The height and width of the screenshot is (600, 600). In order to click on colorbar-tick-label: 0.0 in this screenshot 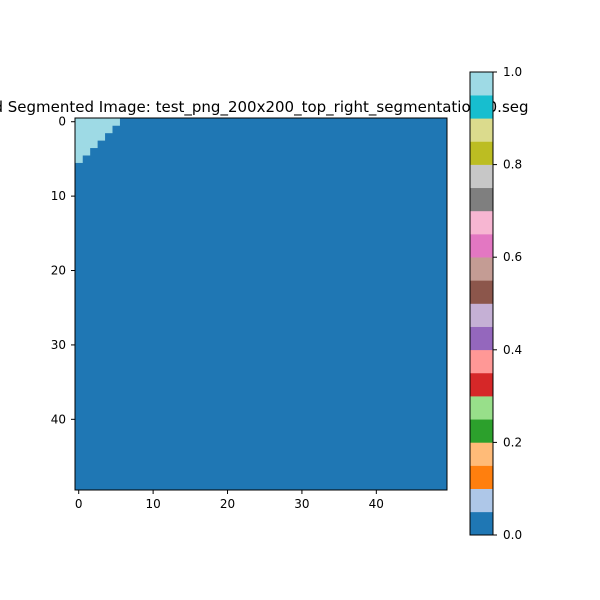, I will do `click(512, 535)`.